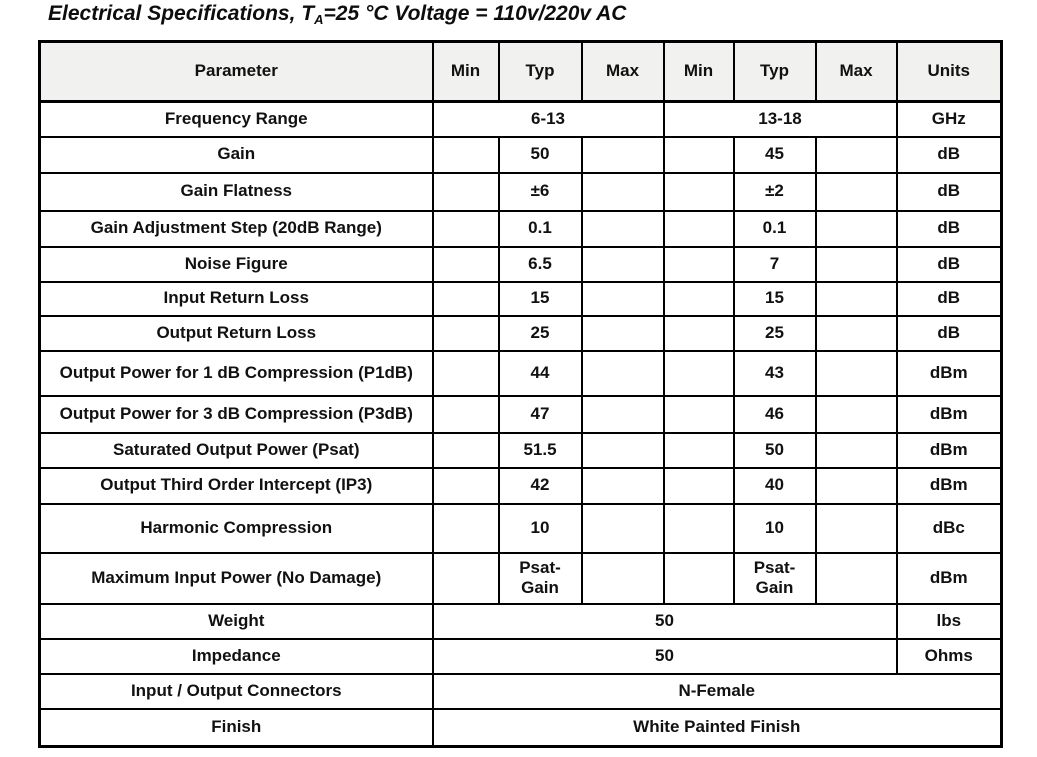 Image resolution: width=1037 pixels, height=757 pixels. What do you see at coordinates (236, 333) in the screenshot?
I see `param-cell: Output Return Loss` at bounding box center [236, 333].